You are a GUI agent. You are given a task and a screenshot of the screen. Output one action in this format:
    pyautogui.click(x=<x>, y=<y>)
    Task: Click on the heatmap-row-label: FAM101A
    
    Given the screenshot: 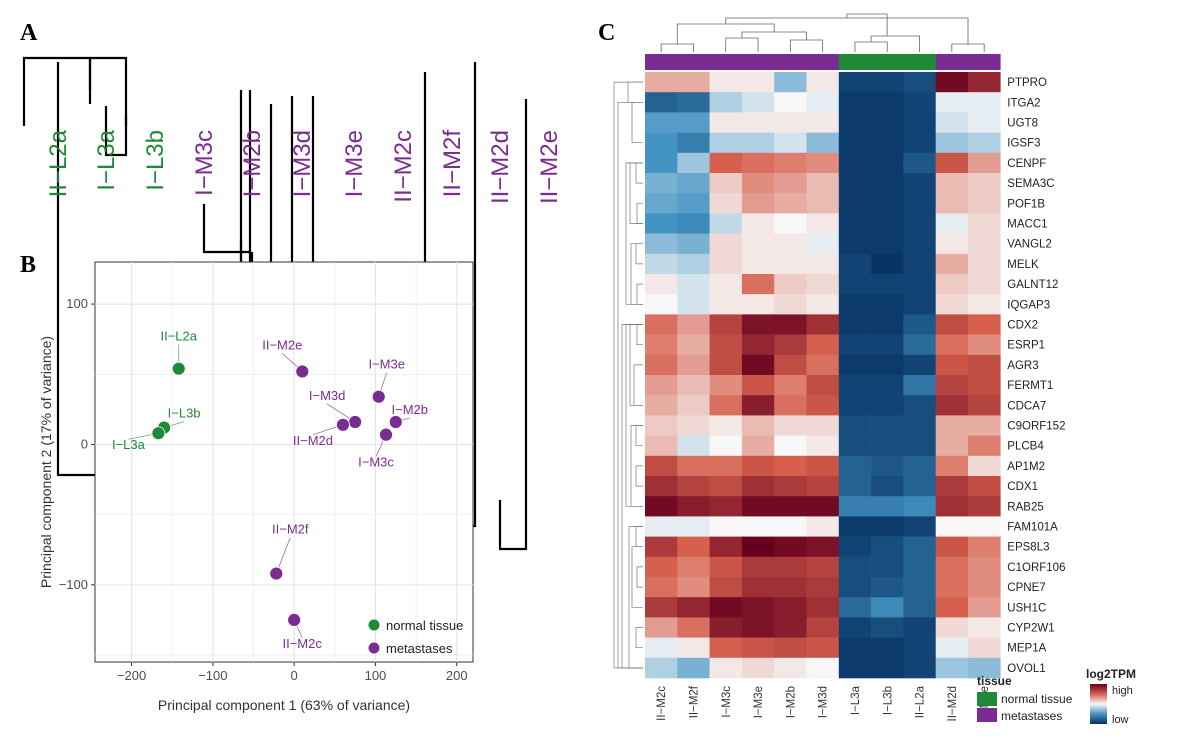 What is the action you would take?
    pyautogui.click(x=1032, y=528)
    